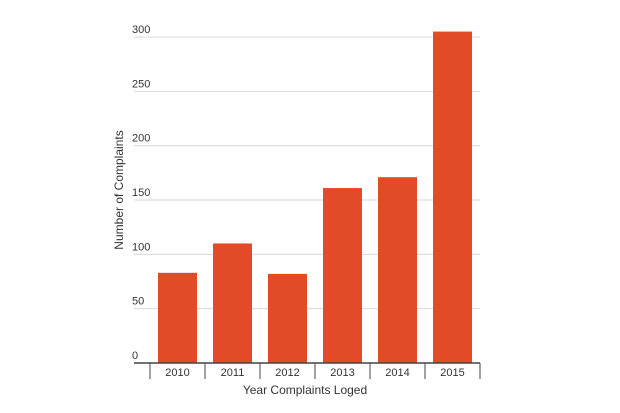  I want to click on y-tick-labels: 0 50 100 150 200 250 300, so click(141, 193).